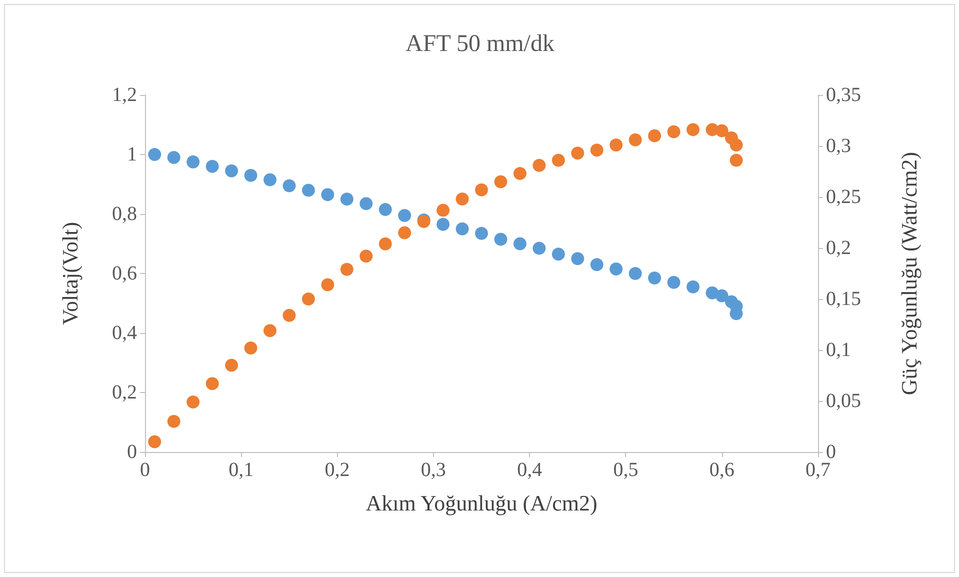 The height and width of the screenshot is (577, 959). I want to click on y-tick-label: 1,2, so click(124, 95).